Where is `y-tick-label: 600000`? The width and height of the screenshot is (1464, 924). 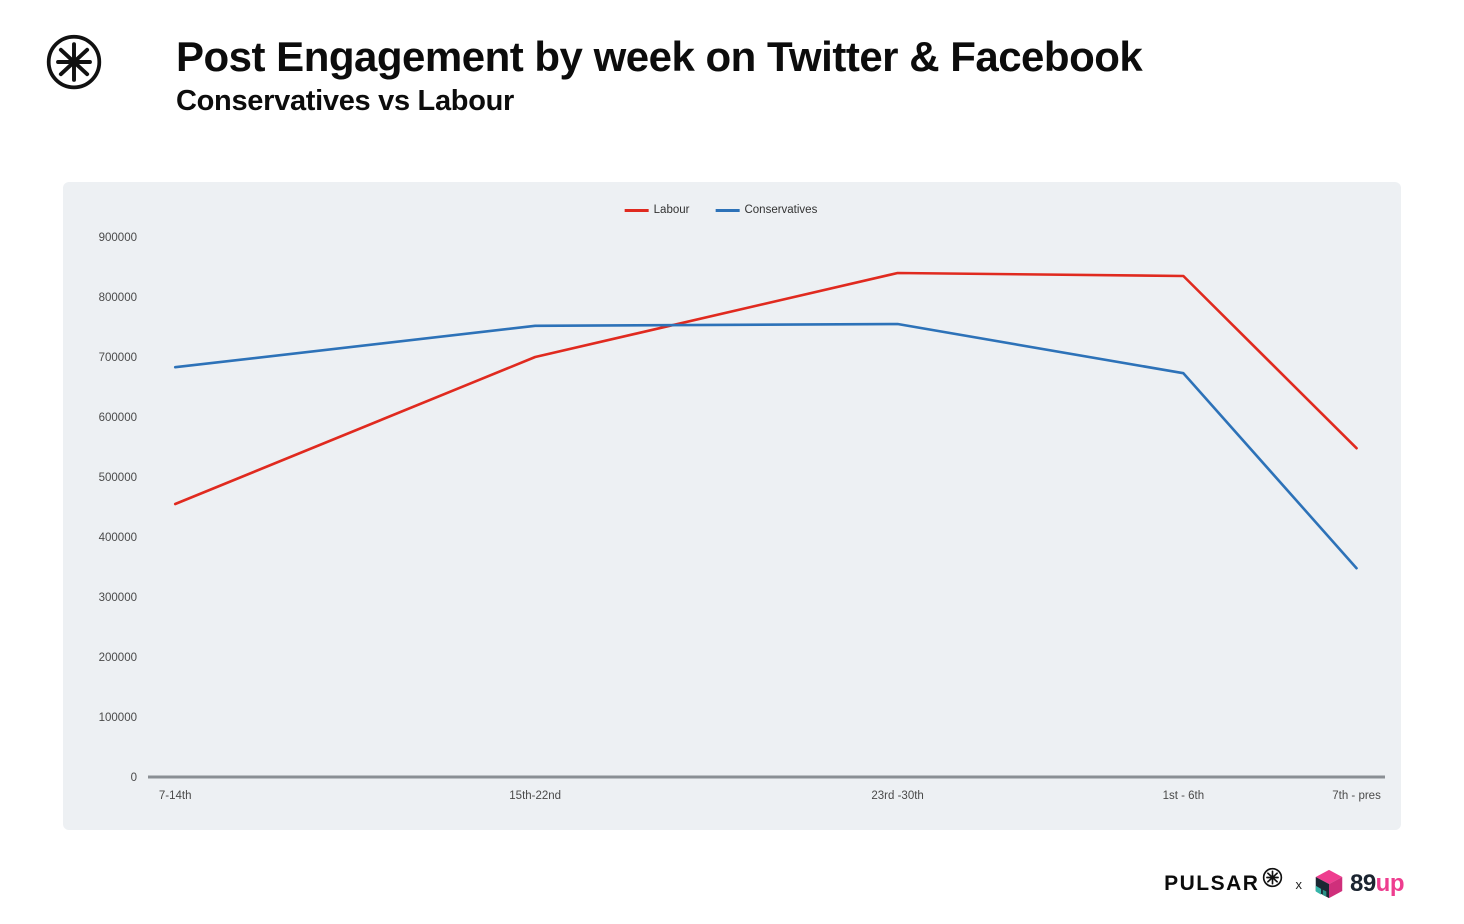
y-tick-label: 600000 is located at coordinates (118, 418).